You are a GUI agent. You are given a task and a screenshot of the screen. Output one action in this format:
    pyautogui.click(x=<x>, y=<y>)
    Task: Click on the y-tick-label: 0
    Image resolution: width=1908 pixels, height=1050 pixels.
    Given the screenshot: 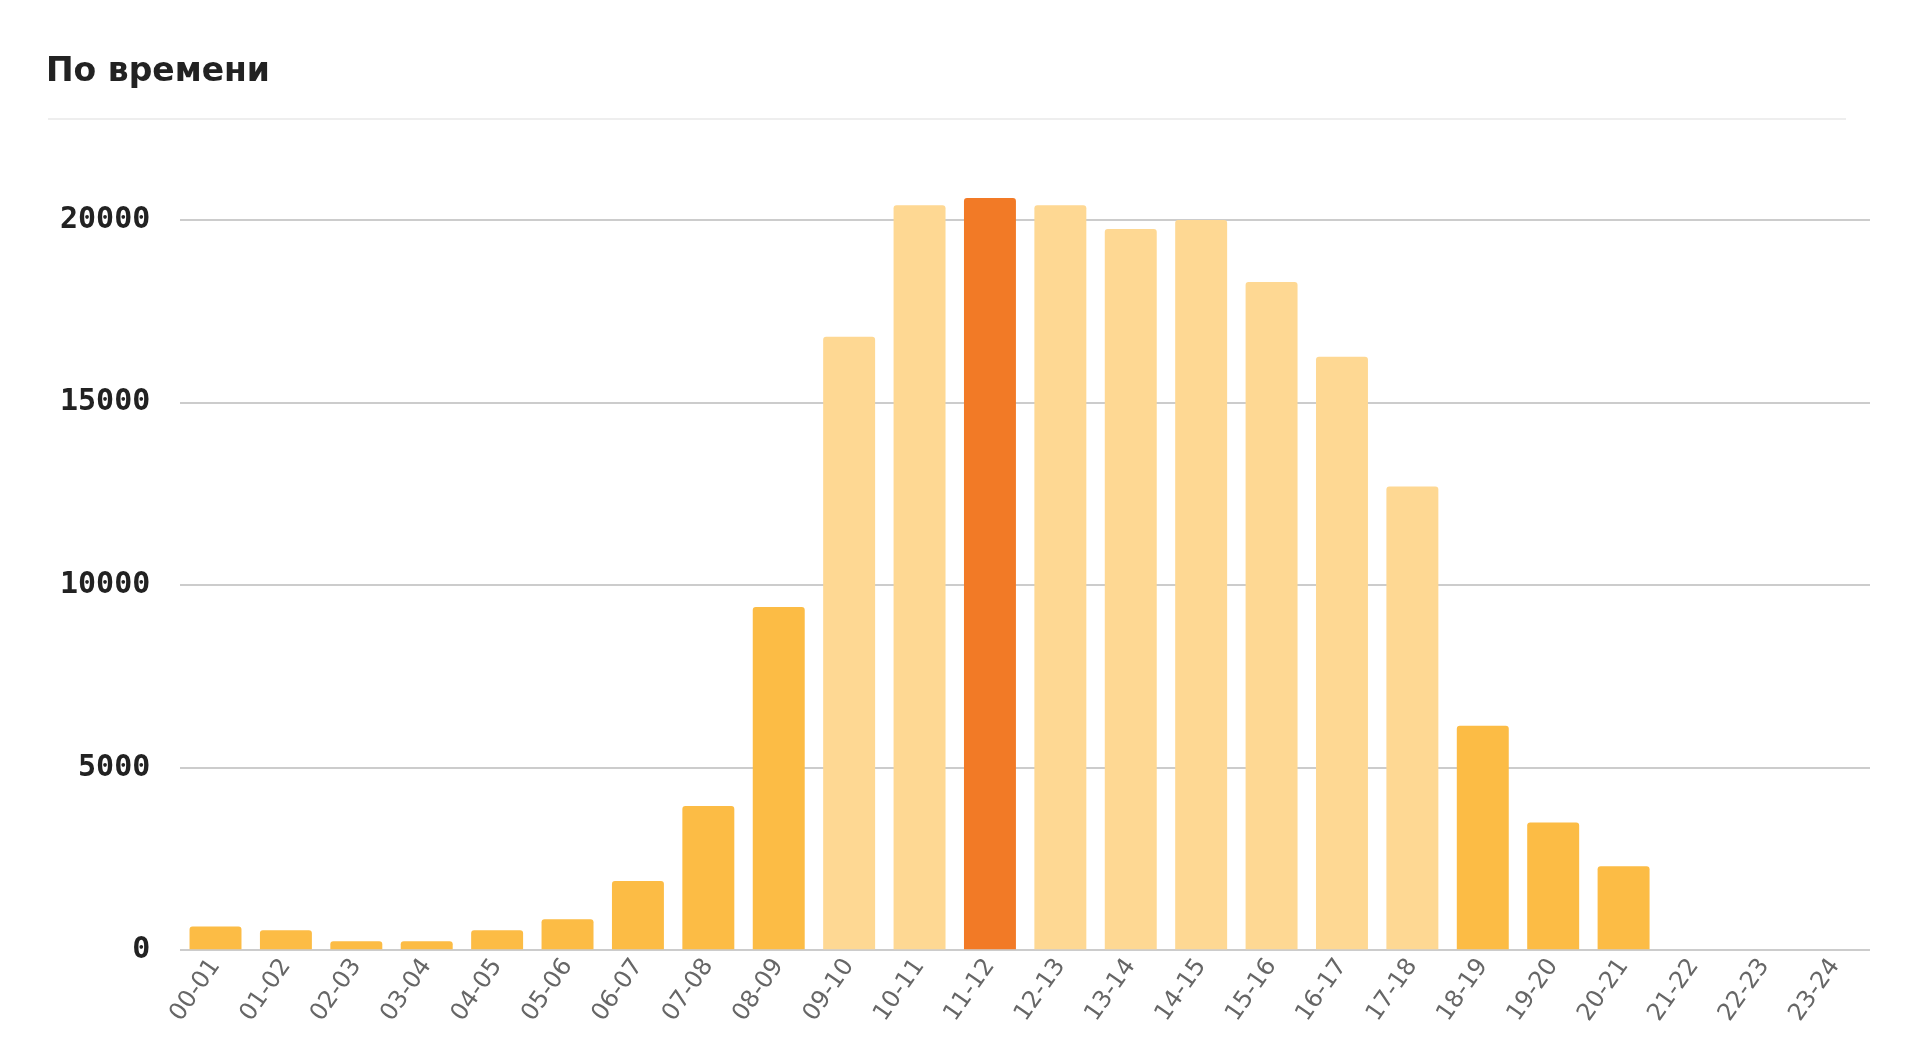 What is the action you would take?
    pyautogui.click(x=141, y=948)
    